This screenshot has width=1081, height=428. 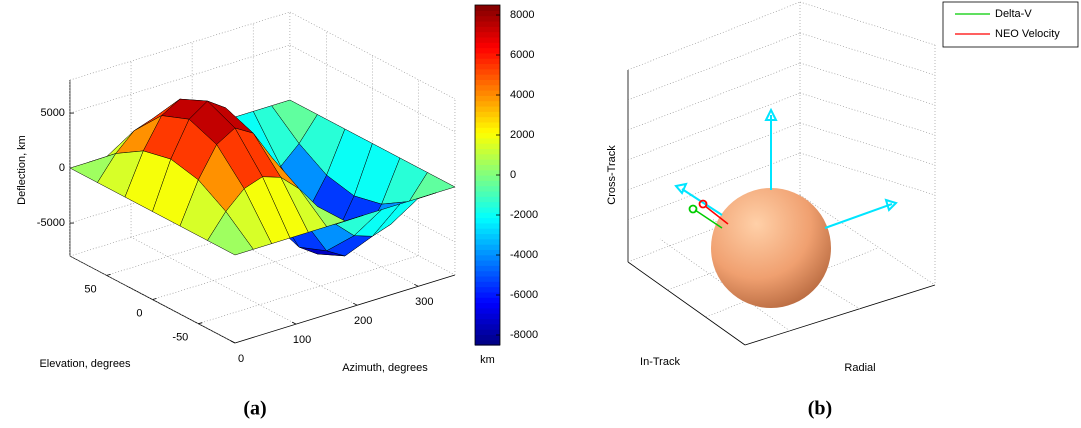 I want to click on y-tick-label: -50, so click(x=180, y=338).